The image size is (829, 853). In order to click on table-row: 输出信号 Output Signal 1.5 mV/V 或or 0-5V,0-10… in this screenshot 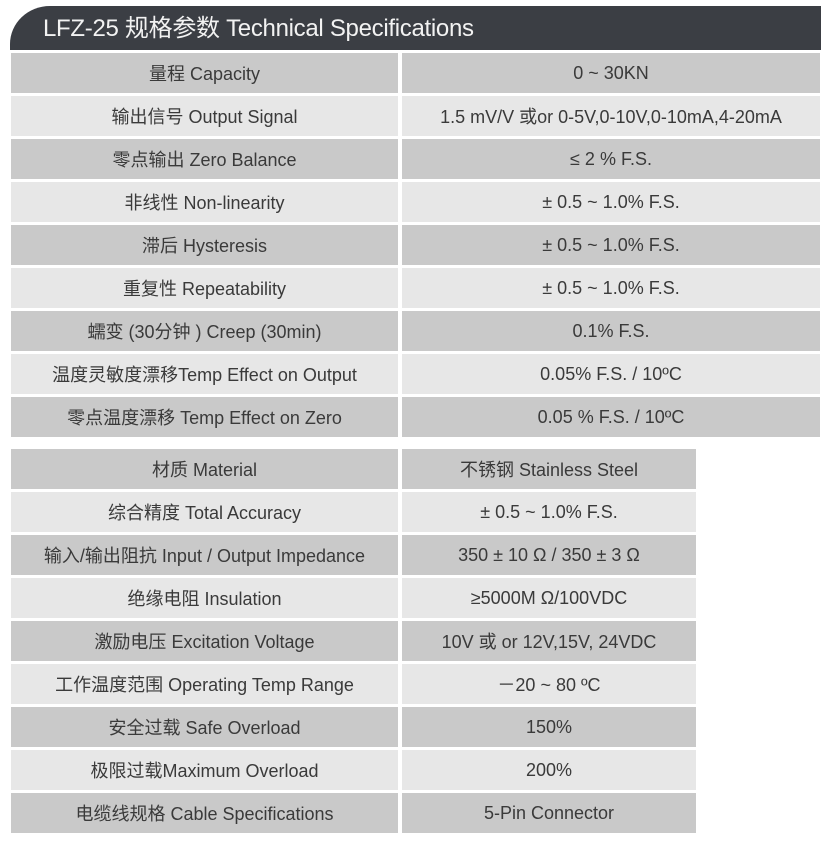, I will do `click(415, 116)`.